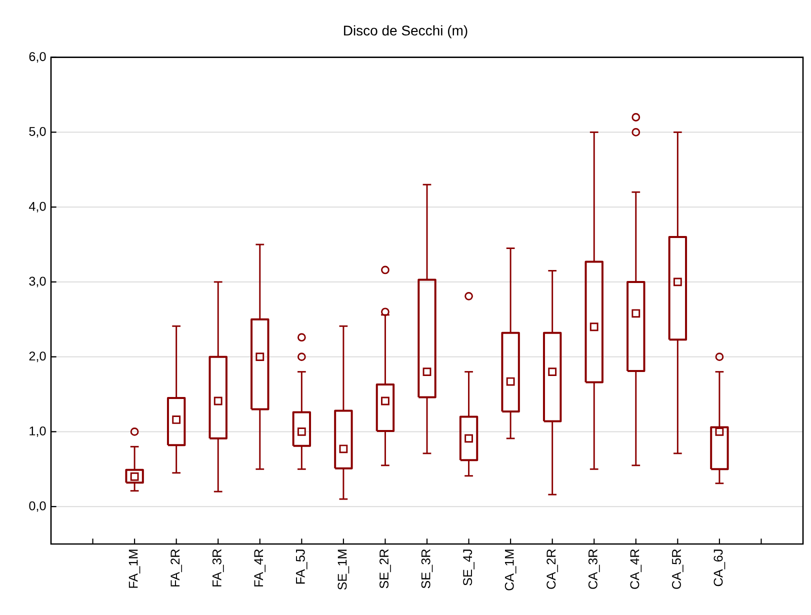 The image size is (811, 615). I want to click on y-tick-label: 3,0, so click(37, 282).